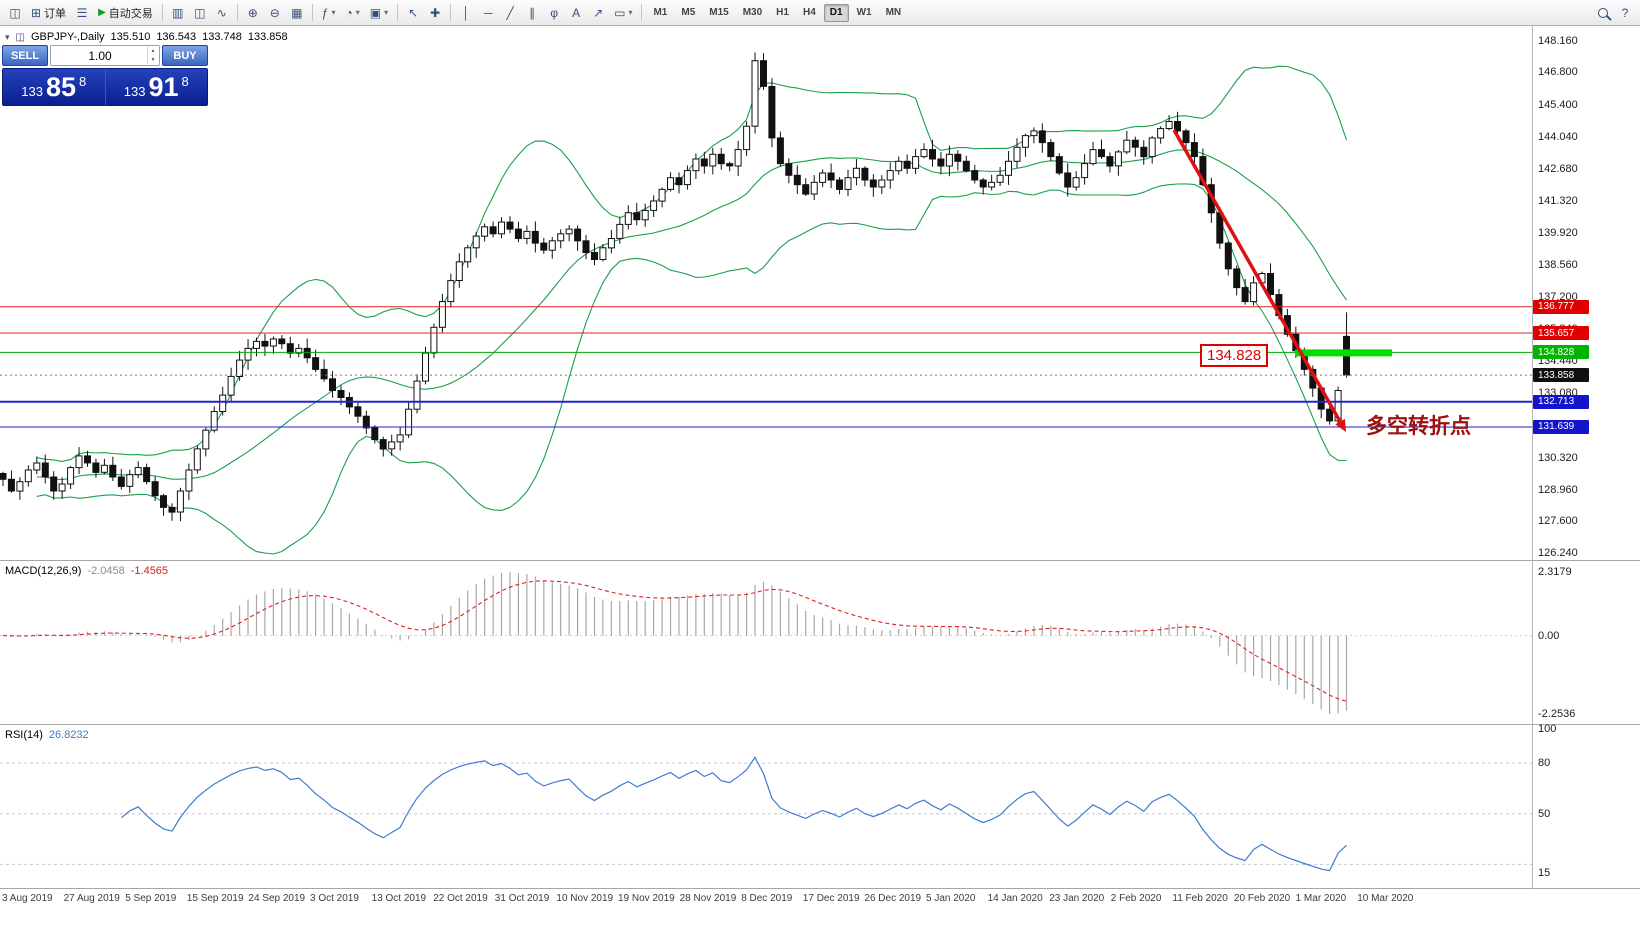 The height and width of the screenshot is (949, 1640). I want to click on zoom-in-button: ⊕, so click(253, 13).